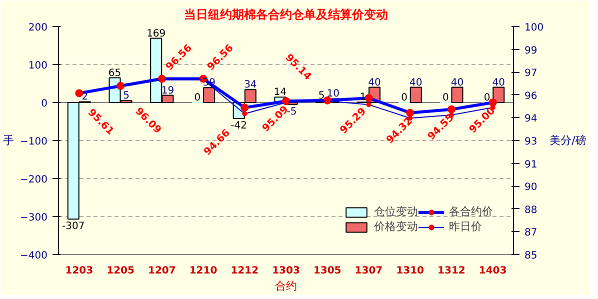 The height and width of the screenshot is (299, 598). What do you see at coordinates (396, 211) in the screenshot?
I see `legend-label: 仓位变动` at bounding box center [396, 211].